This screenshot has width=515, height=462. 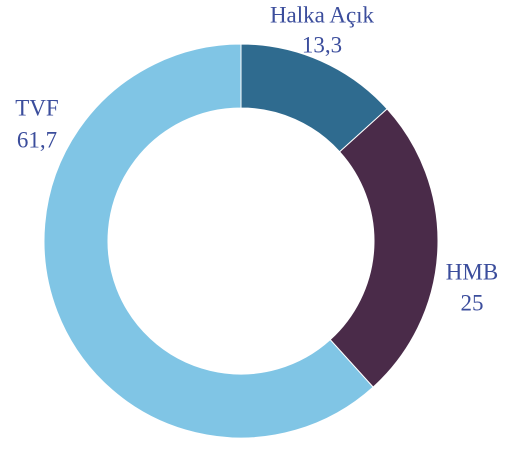 I want to click on slice-label: HMB, so click(x=472, y=271).